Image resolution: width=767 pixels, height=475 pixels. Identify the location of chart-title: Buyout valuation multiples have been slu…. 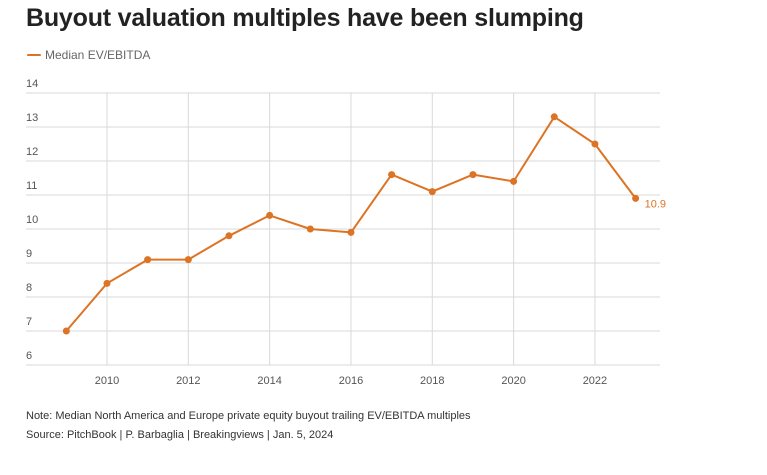
(305, 18).